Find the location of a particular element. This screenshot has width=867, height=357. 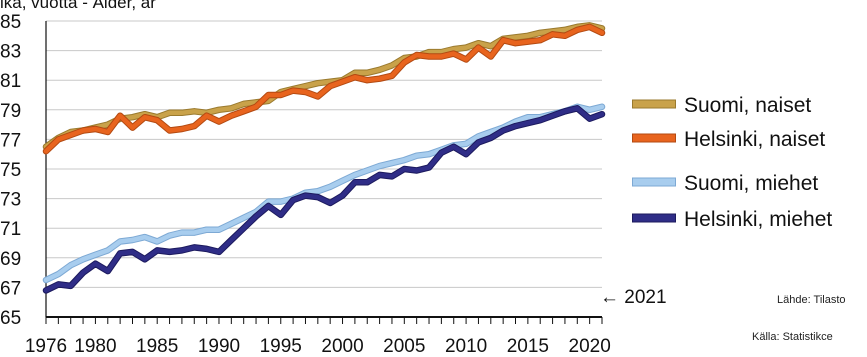

x-tick-label: 2010 is located at coordinates (466, 346).